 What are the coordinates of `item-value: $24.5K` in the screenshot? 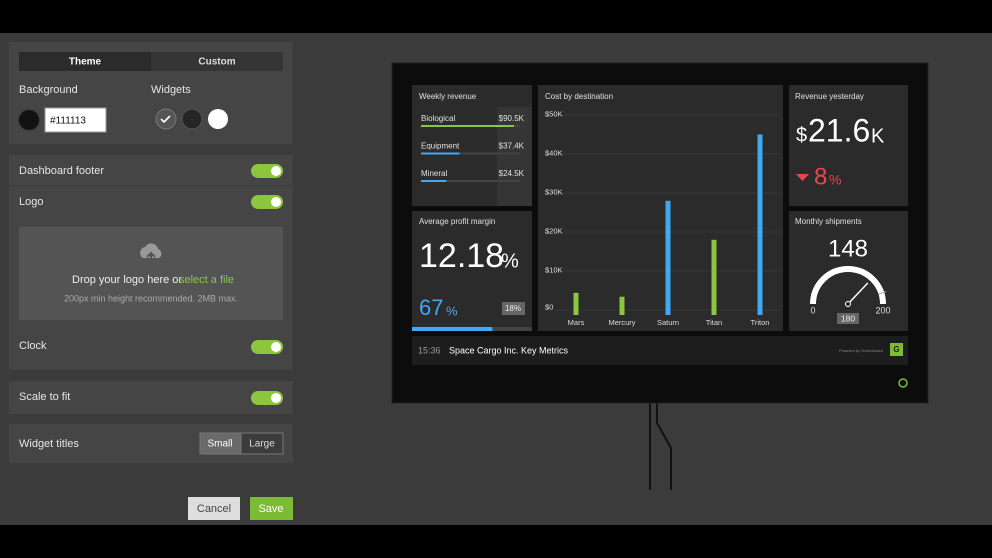 It's located at (512, 173).